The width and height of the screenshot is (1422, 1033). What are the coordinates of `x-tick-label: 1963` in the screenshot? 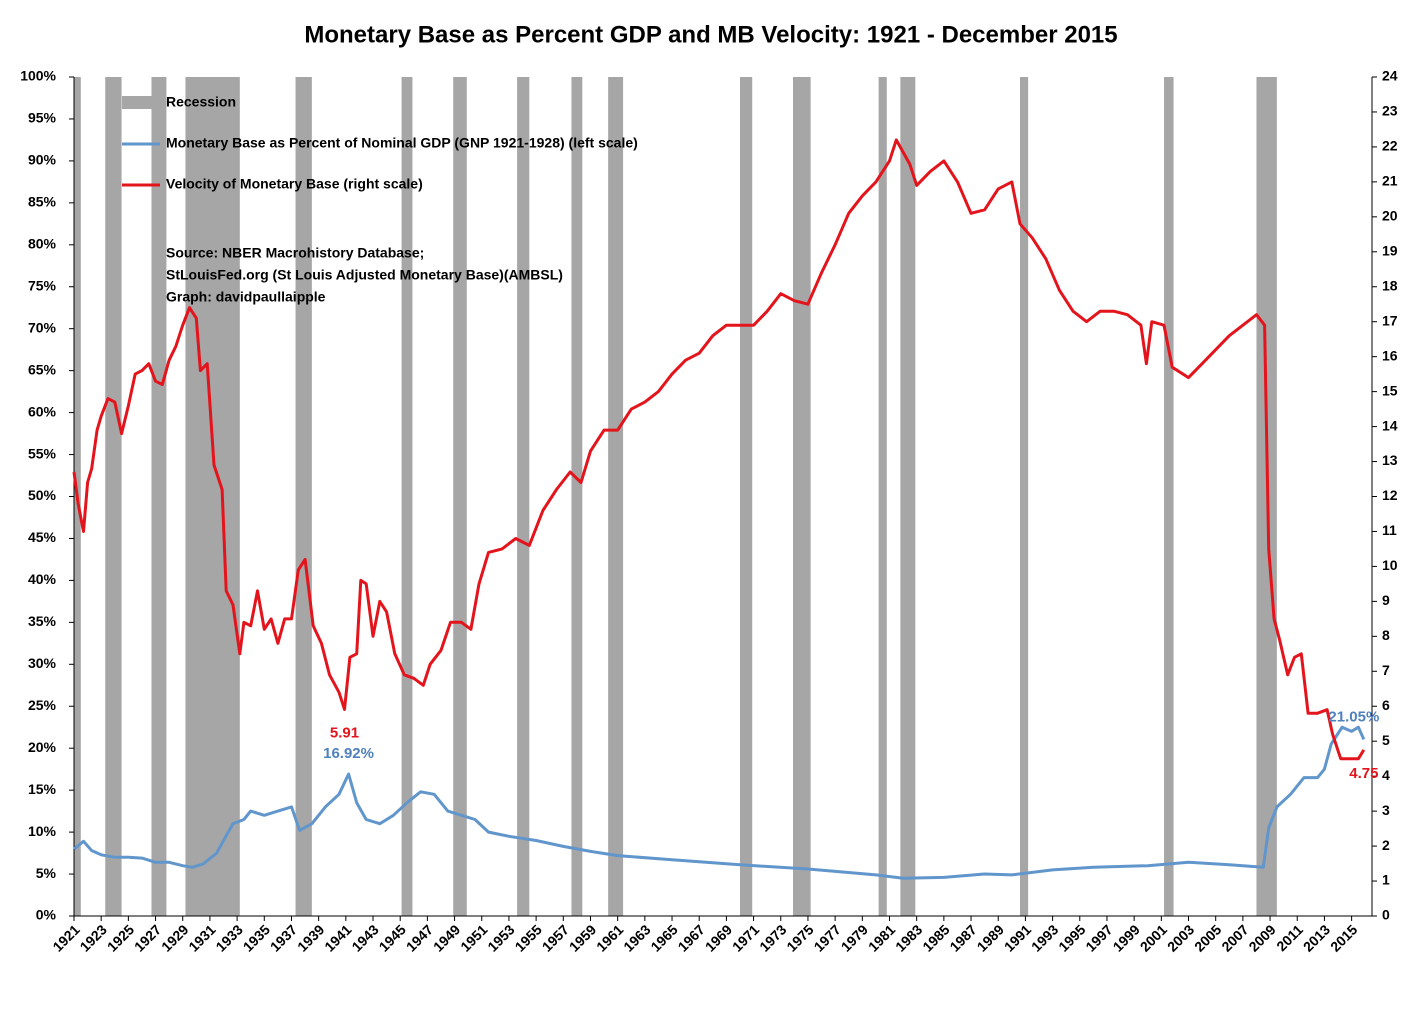 It's located at (636, 937).